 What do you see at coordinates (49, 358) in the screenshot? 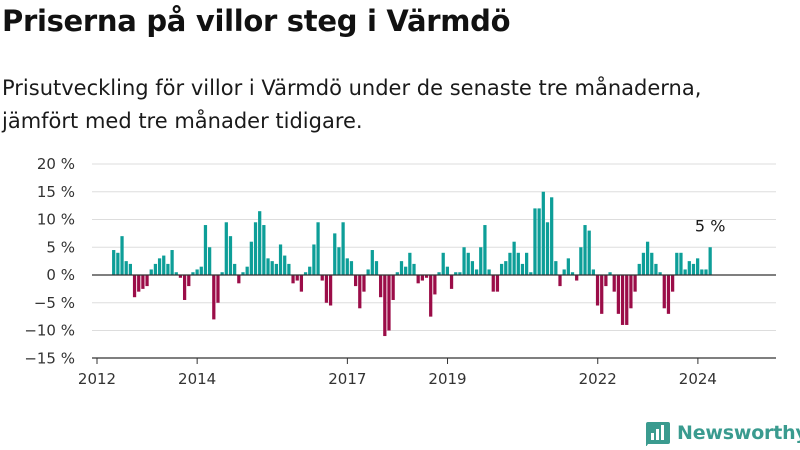
I see `y-tick-label: −15 %` at bounding box center [49, 358].